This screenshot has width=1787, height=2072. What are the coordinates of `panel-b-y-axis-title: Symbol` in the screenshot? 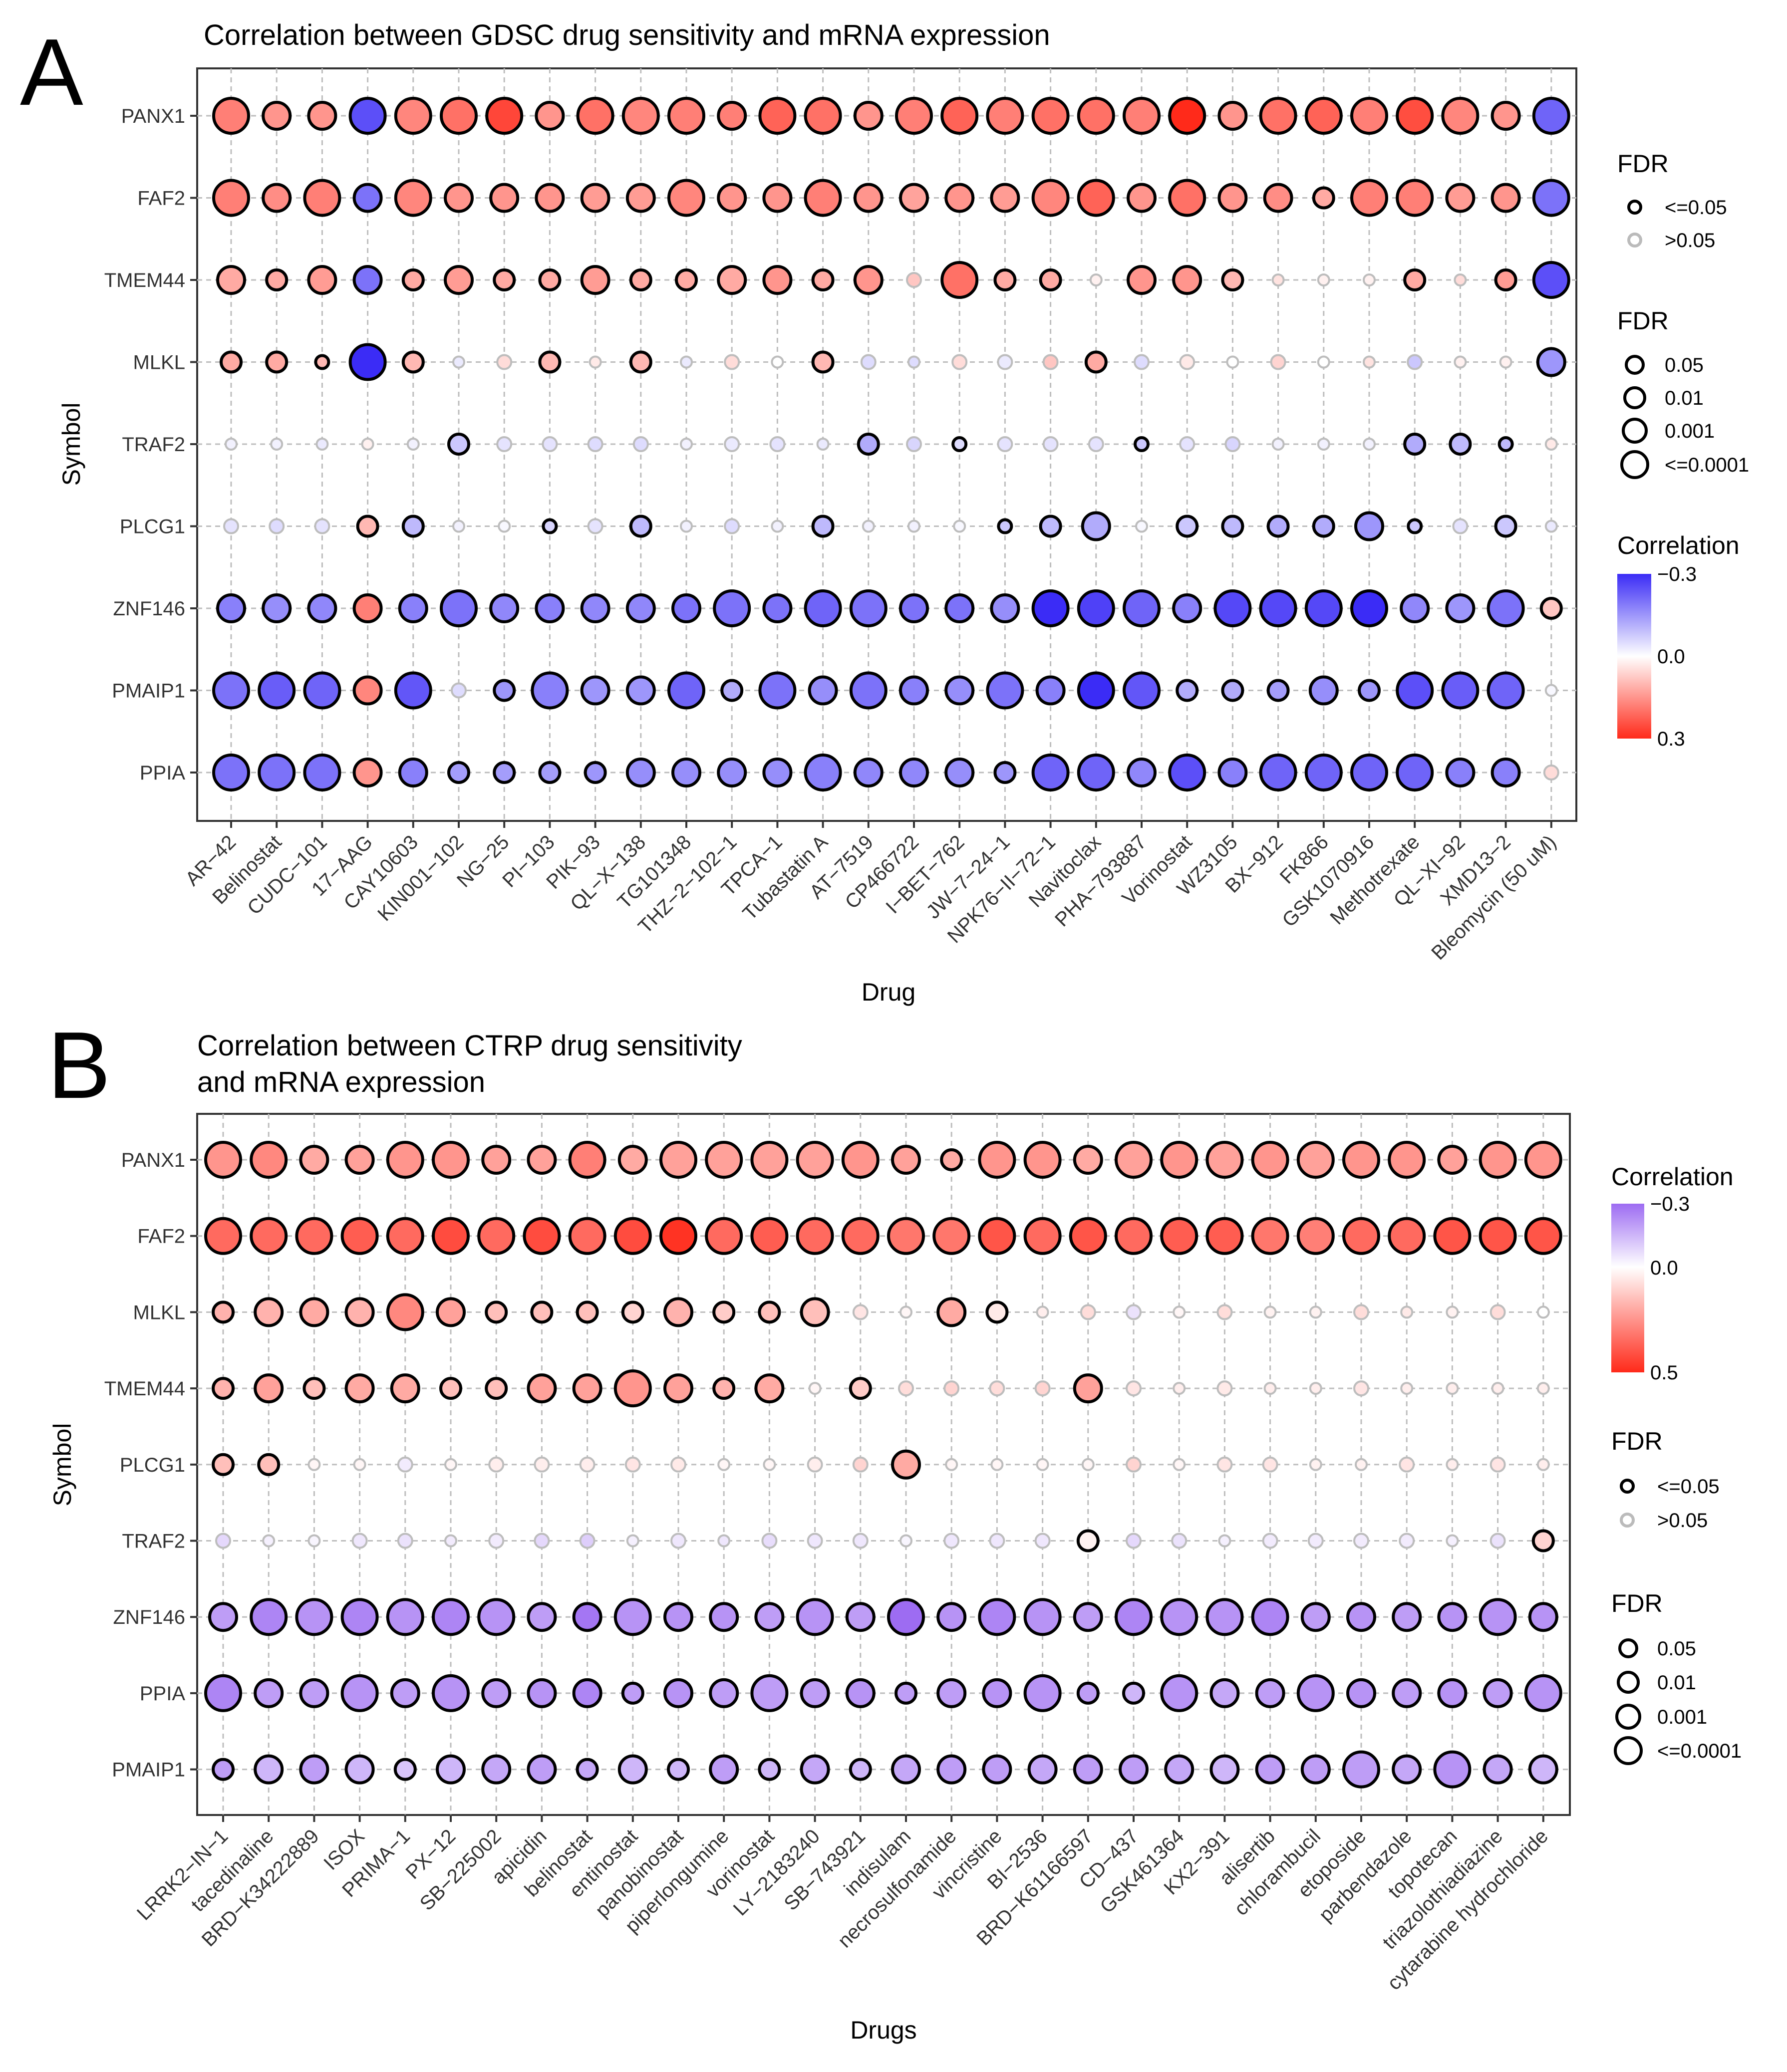 It's located at (62, 1465).